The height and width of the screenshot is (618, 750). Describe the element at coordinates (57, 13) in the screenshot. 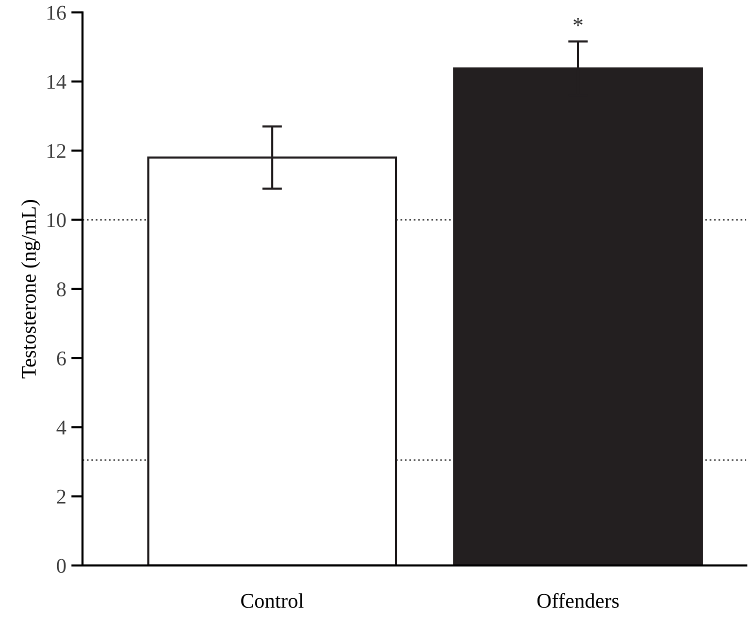

I see `y-tick-label: 16` at that location.